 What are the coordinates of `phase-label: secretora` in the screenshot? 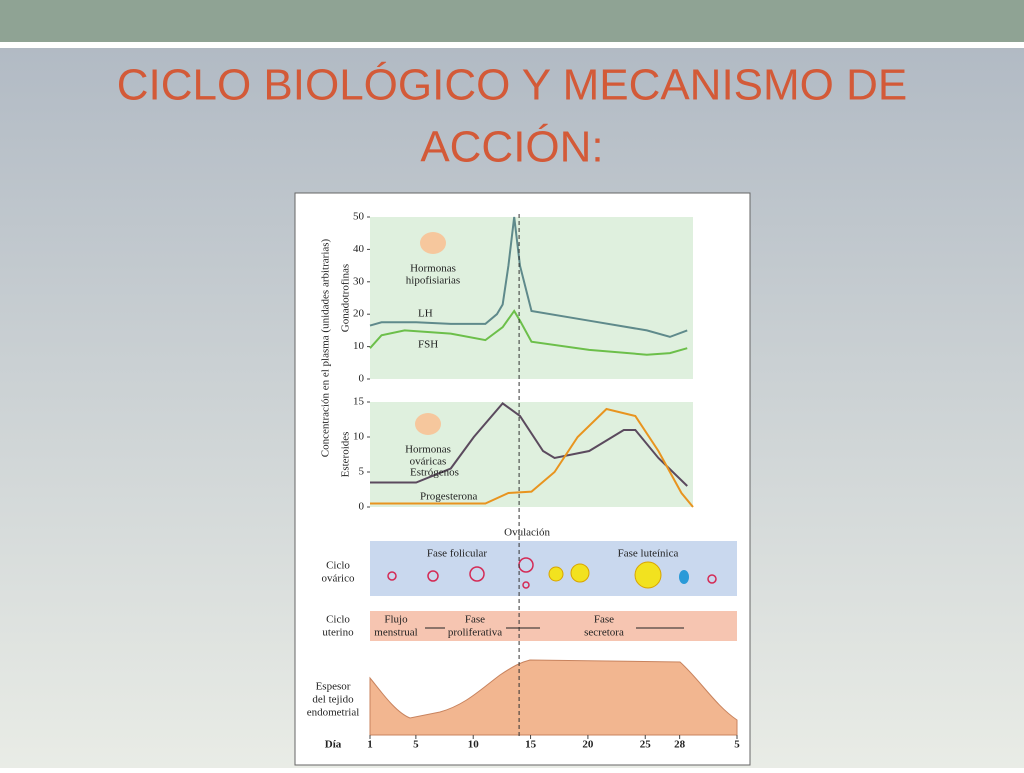 It's located at (604, 633).